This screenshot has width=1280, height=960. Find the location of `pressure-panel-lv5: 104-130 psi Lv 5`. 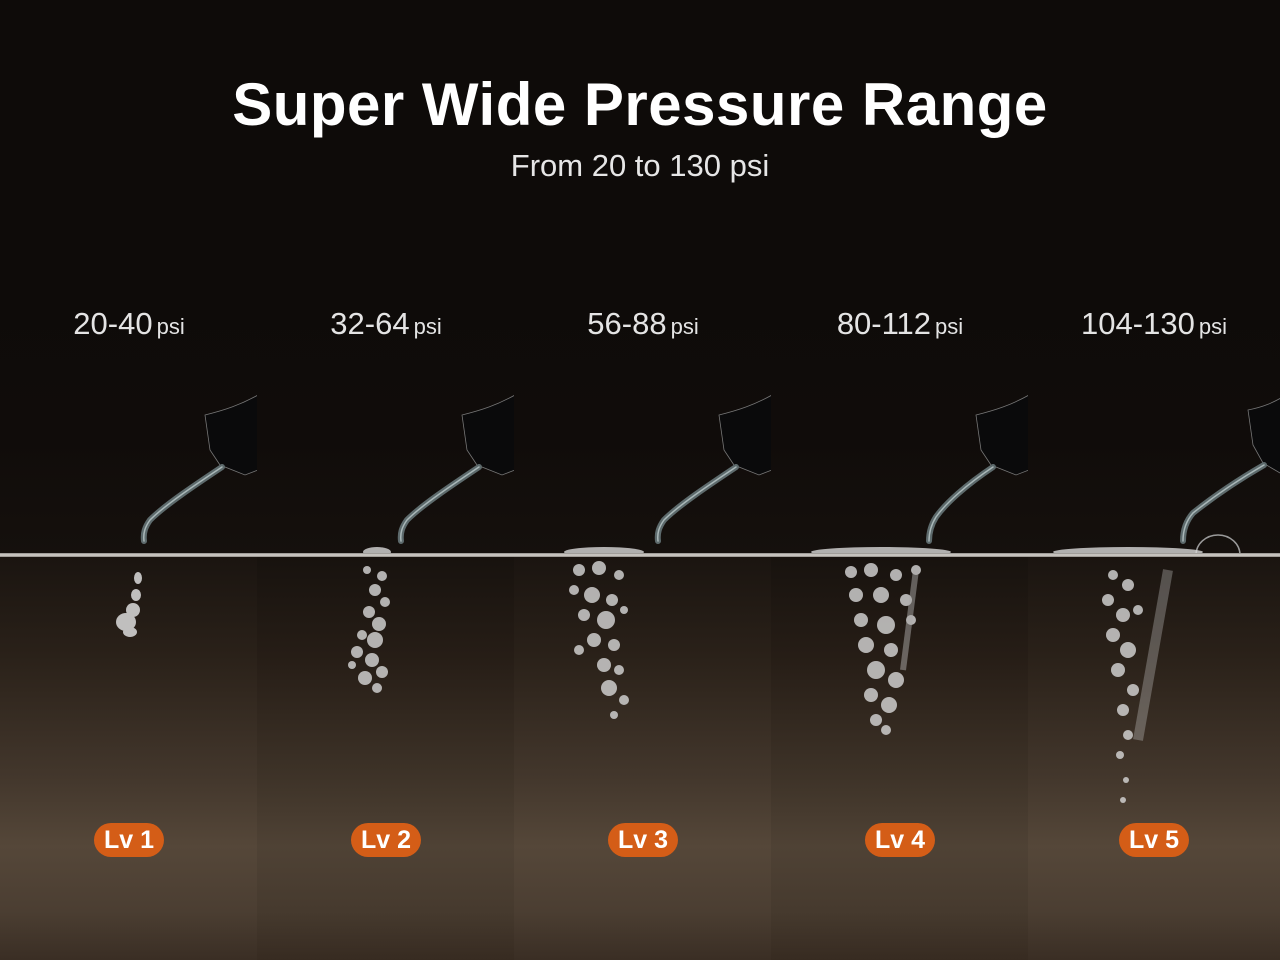

pressure-panel-lv5: 104-130 psi Lv 5 is located at coordinates (1154, 625).